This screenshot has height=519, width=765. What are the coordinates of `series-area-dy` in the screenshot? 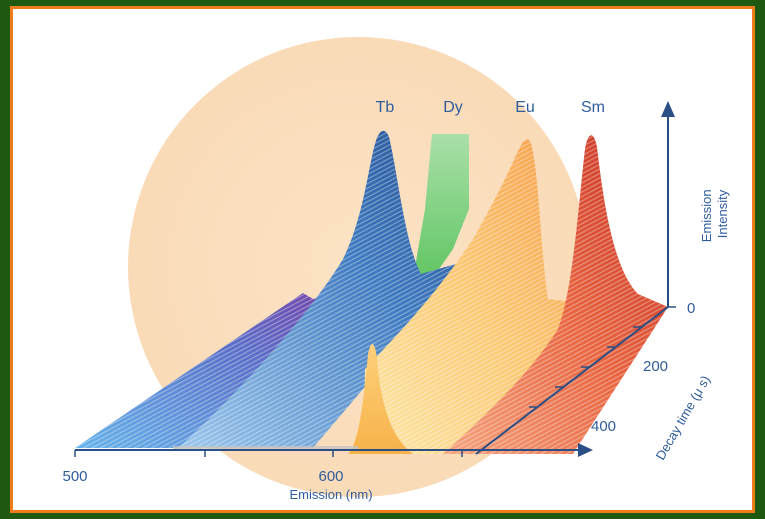 It's located at (441, 216).